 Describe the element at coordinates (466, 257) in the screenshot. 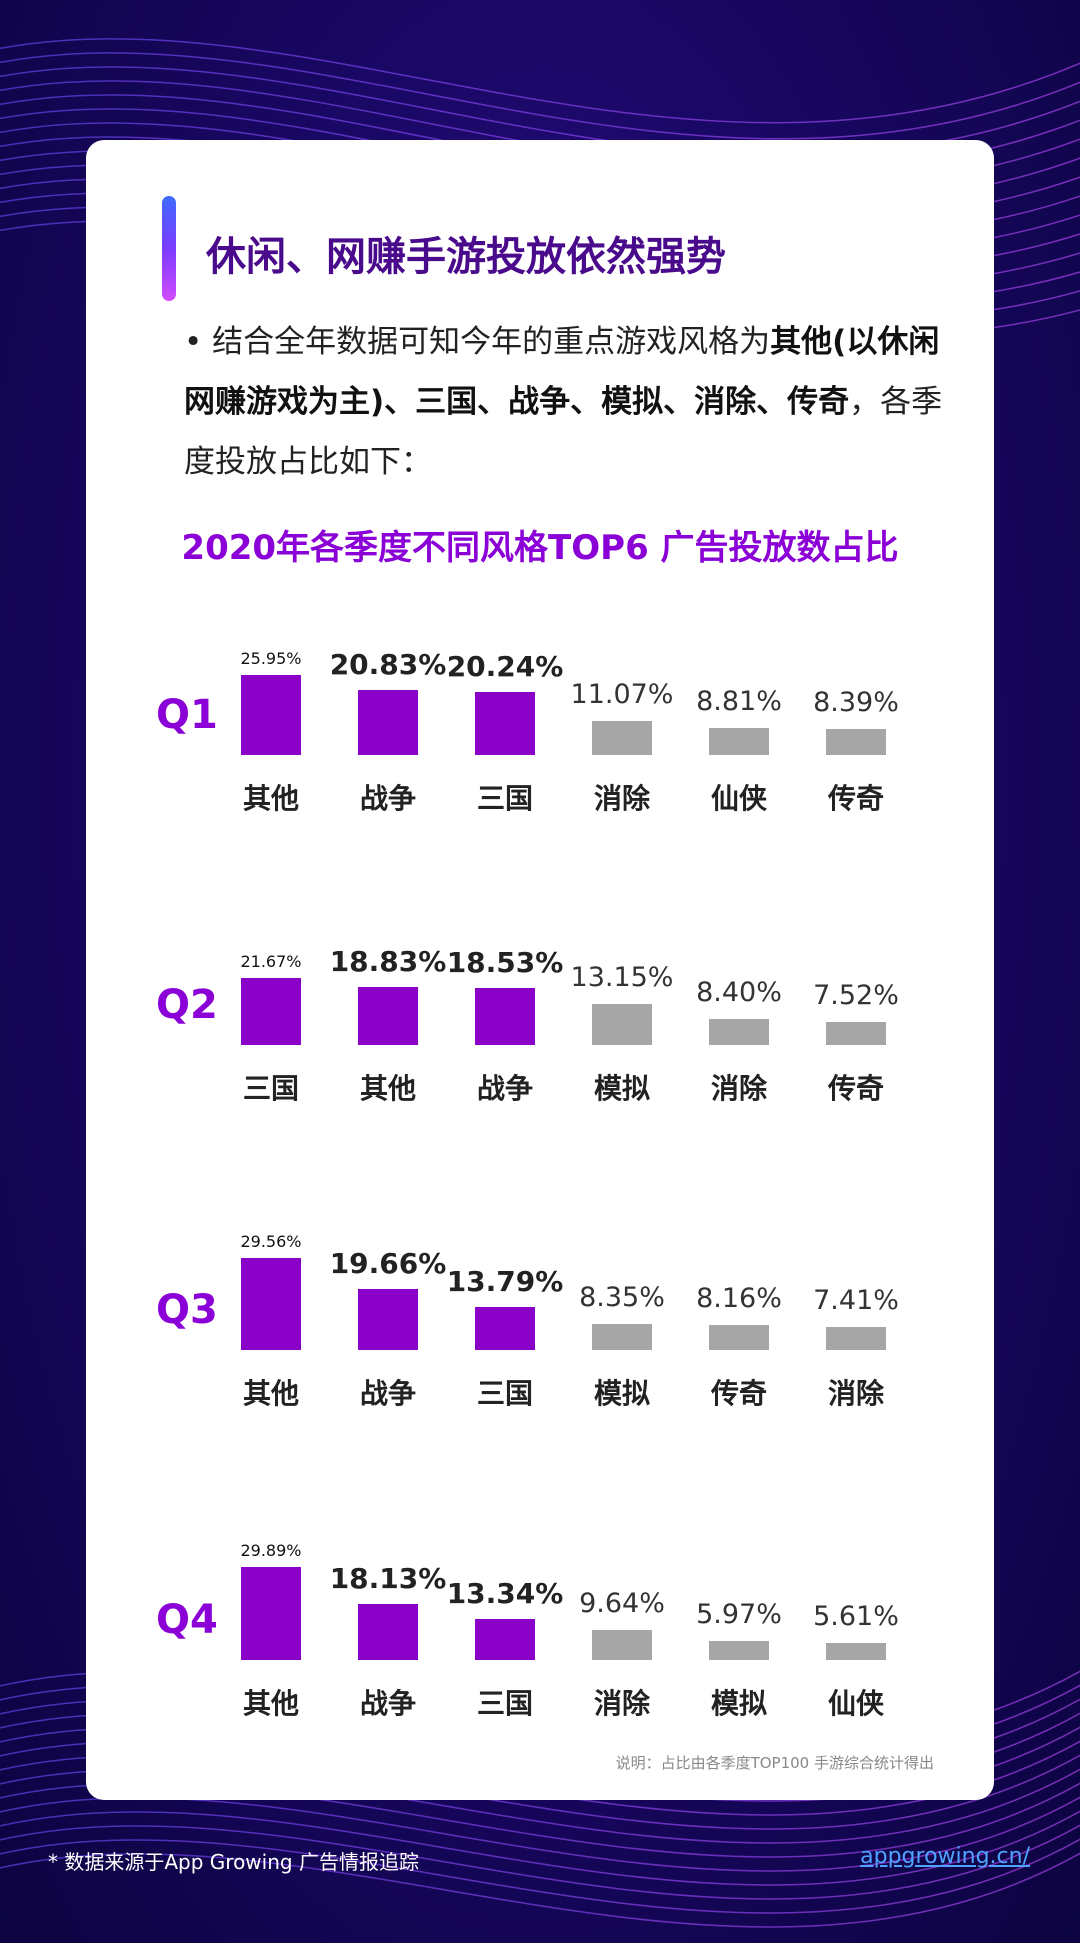

I see `page-title: 休闲、网赚手游投放依然强势` at that location.